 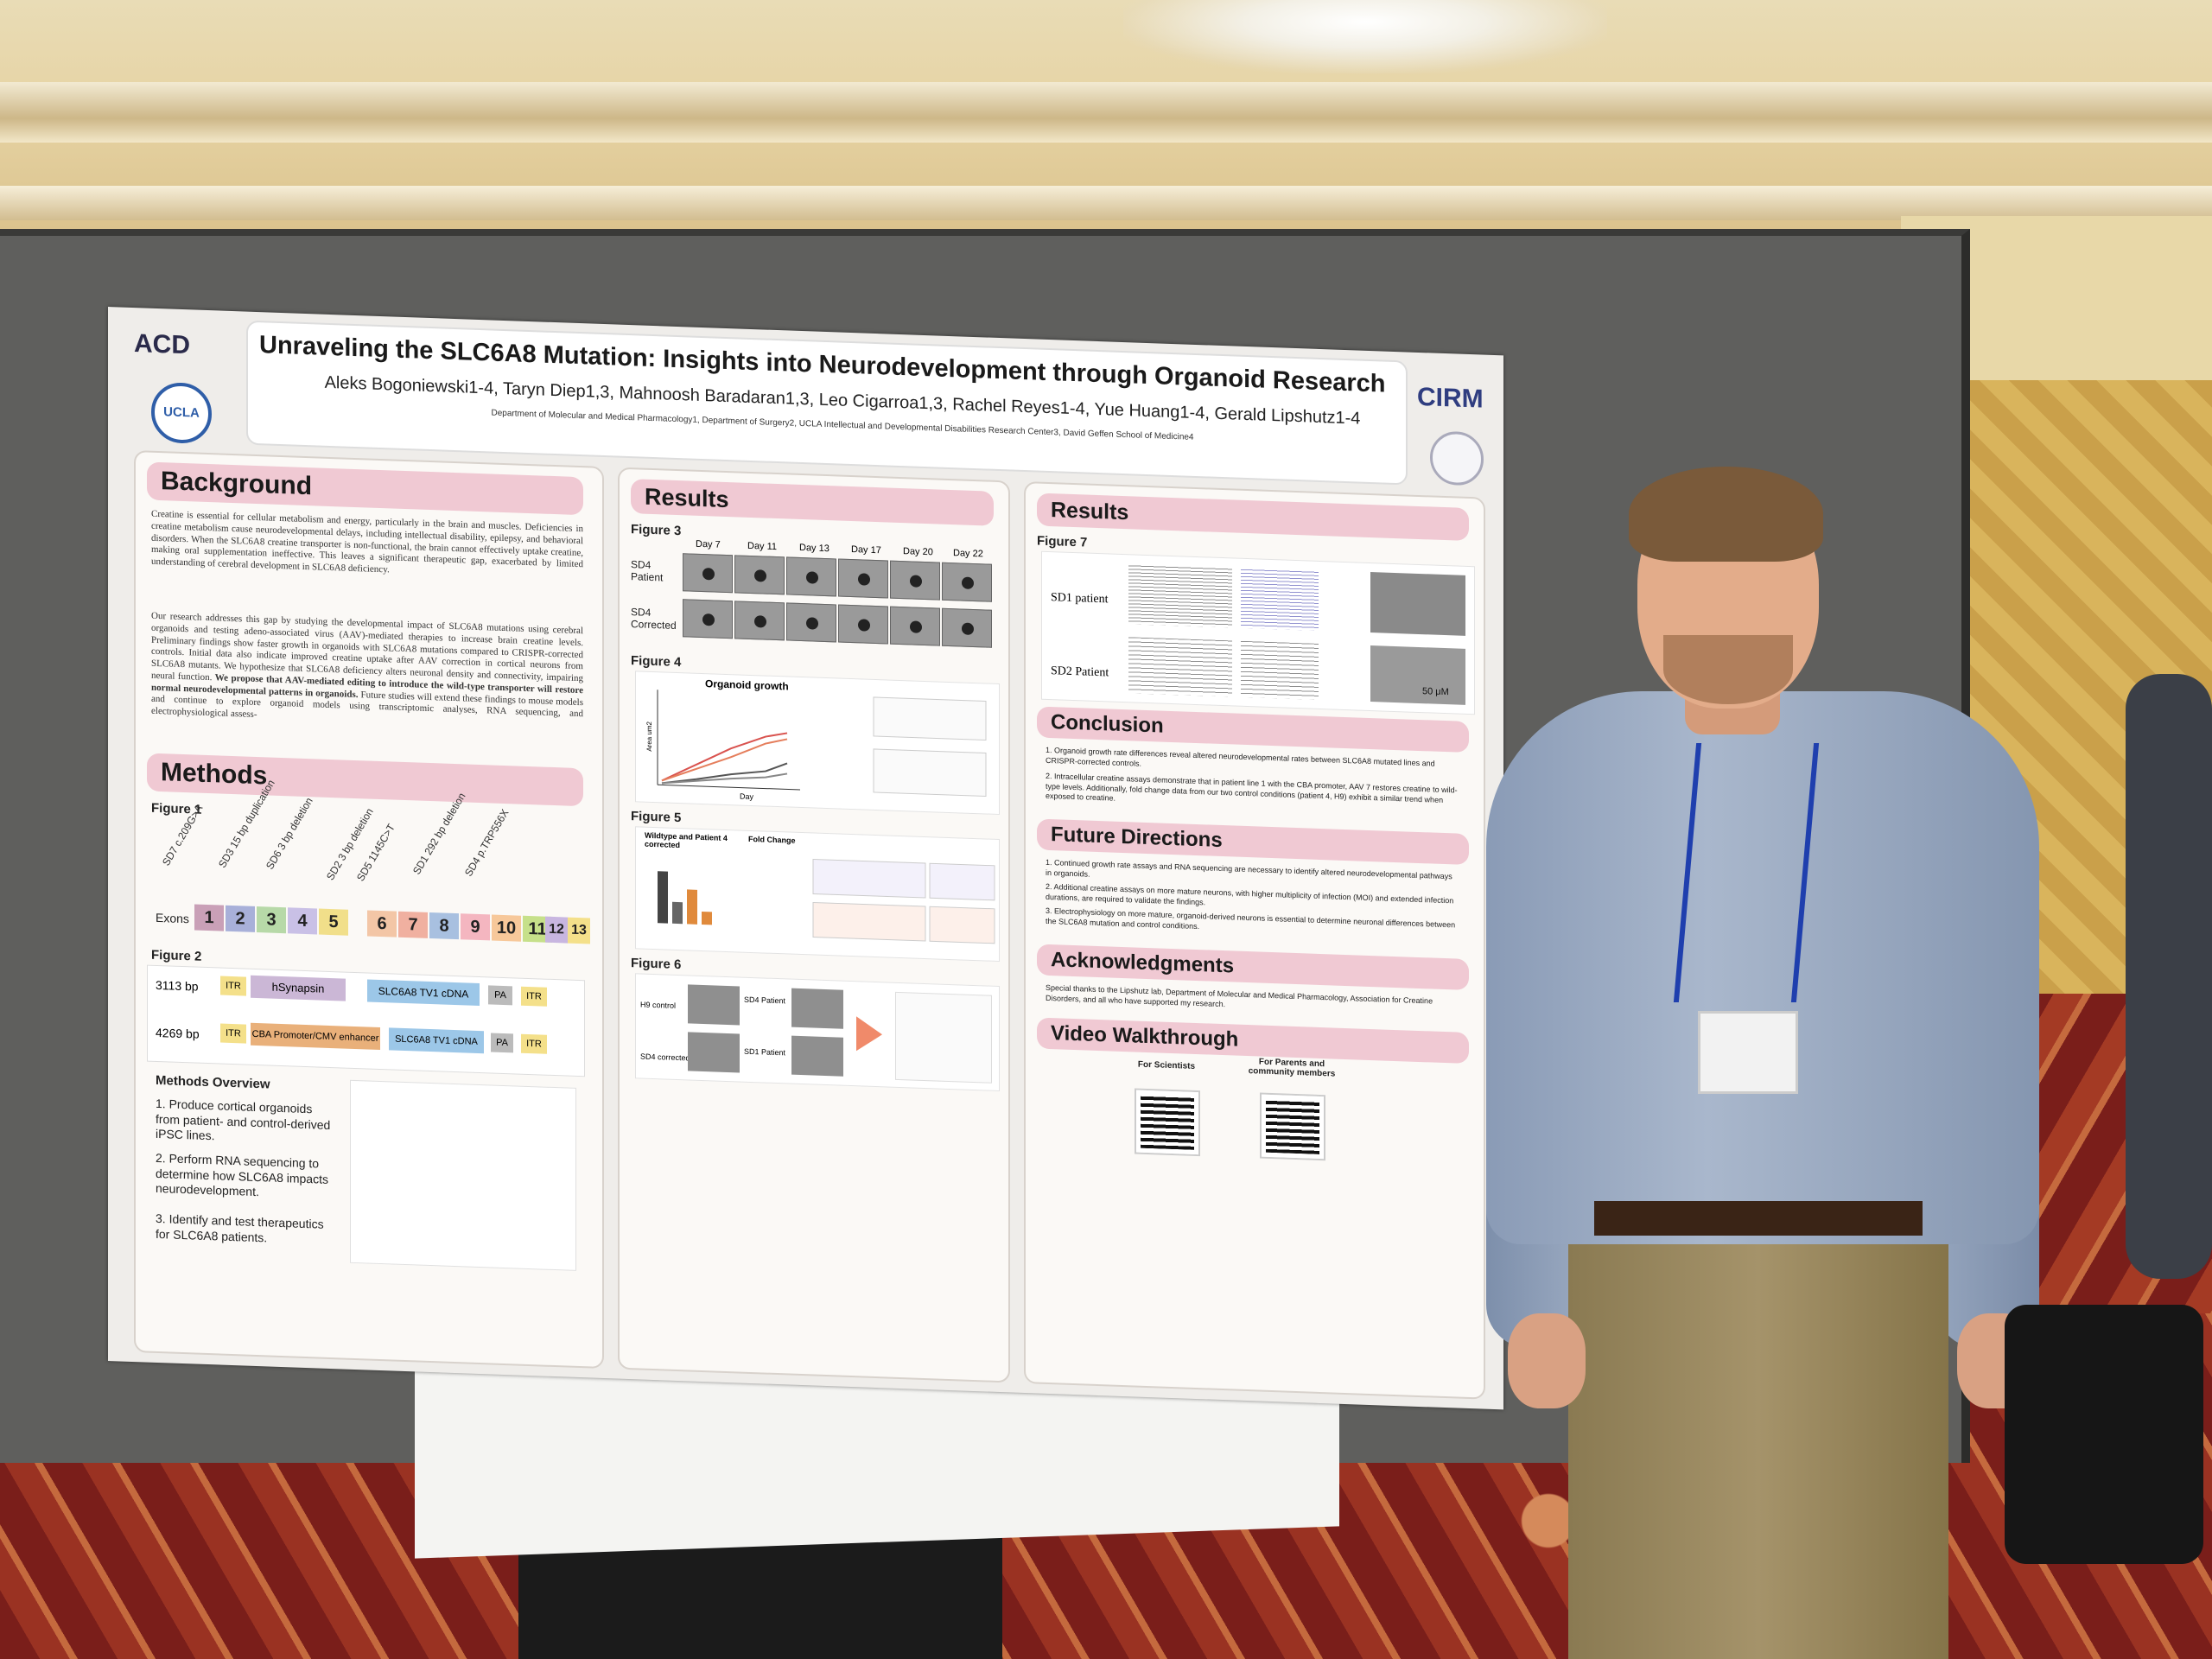 I want to click on figure7-row-sd2: SD2 Patient, so click(x=1080, y=672).